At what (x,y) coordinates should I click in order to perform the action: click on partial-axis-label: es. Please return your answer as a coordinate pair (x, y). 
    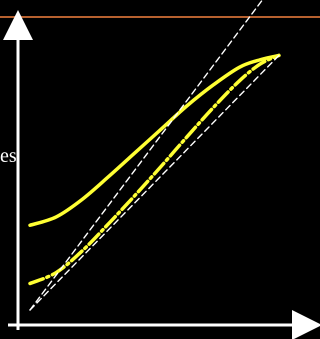
    Looking at the image, I should click on (8, 156).